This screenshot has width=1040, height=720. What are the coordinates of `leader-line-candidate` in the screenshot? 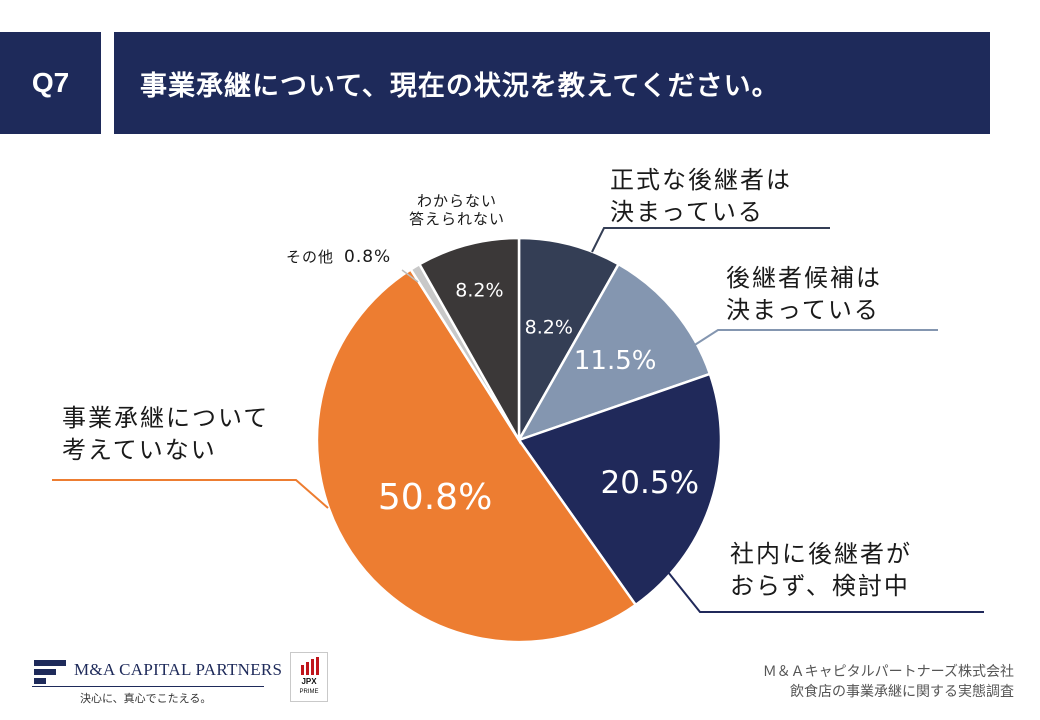 It's located at (813, 339).